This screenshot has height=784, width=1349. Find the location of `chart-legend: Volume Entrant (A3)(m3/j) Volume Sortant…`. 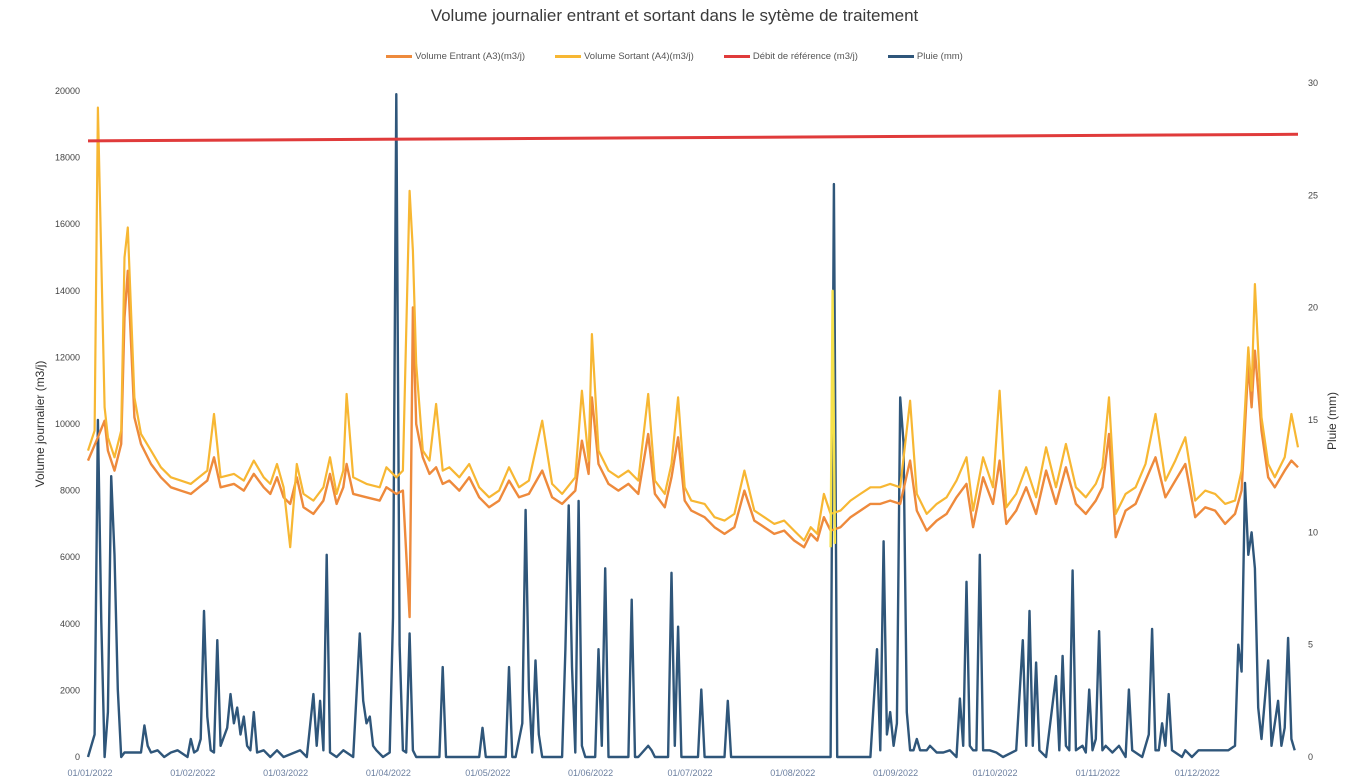

chart-legend: Volume Entrant (A3)(m3/j) Volume Sortant… is located at coordinates (674, 56).